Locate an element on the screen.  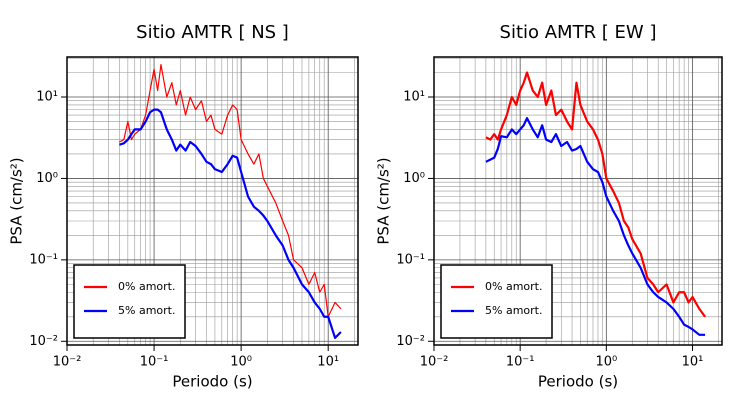
chart-title: Sitio AMTR [ EW ] is located at coordinates (578, 32).